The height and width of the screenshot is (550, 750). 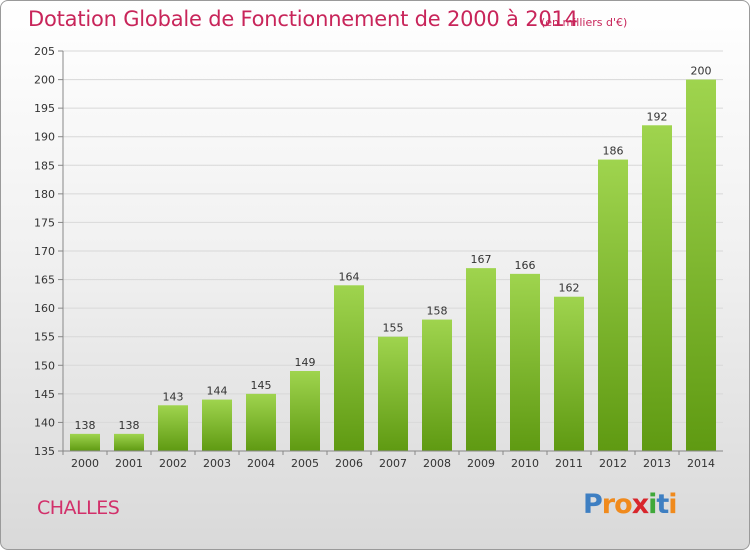 What do you see at coordinates (261, 385) in the screenshot?
I see `value-label: 145` at bounding box center [261, 385].